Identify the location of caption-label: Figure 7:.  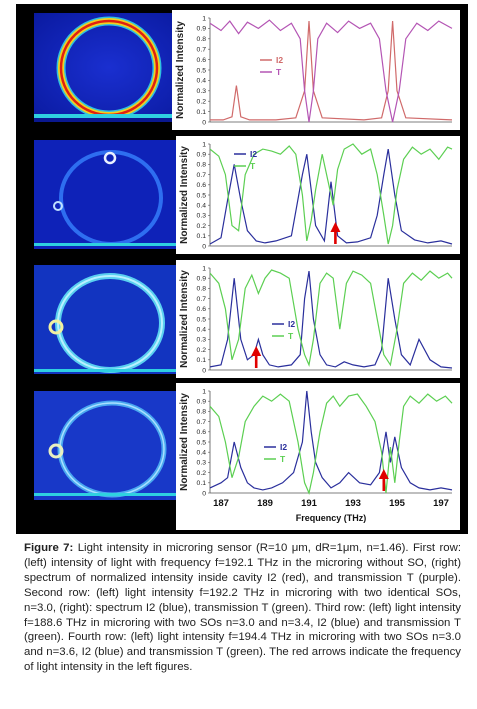
(49, 548).